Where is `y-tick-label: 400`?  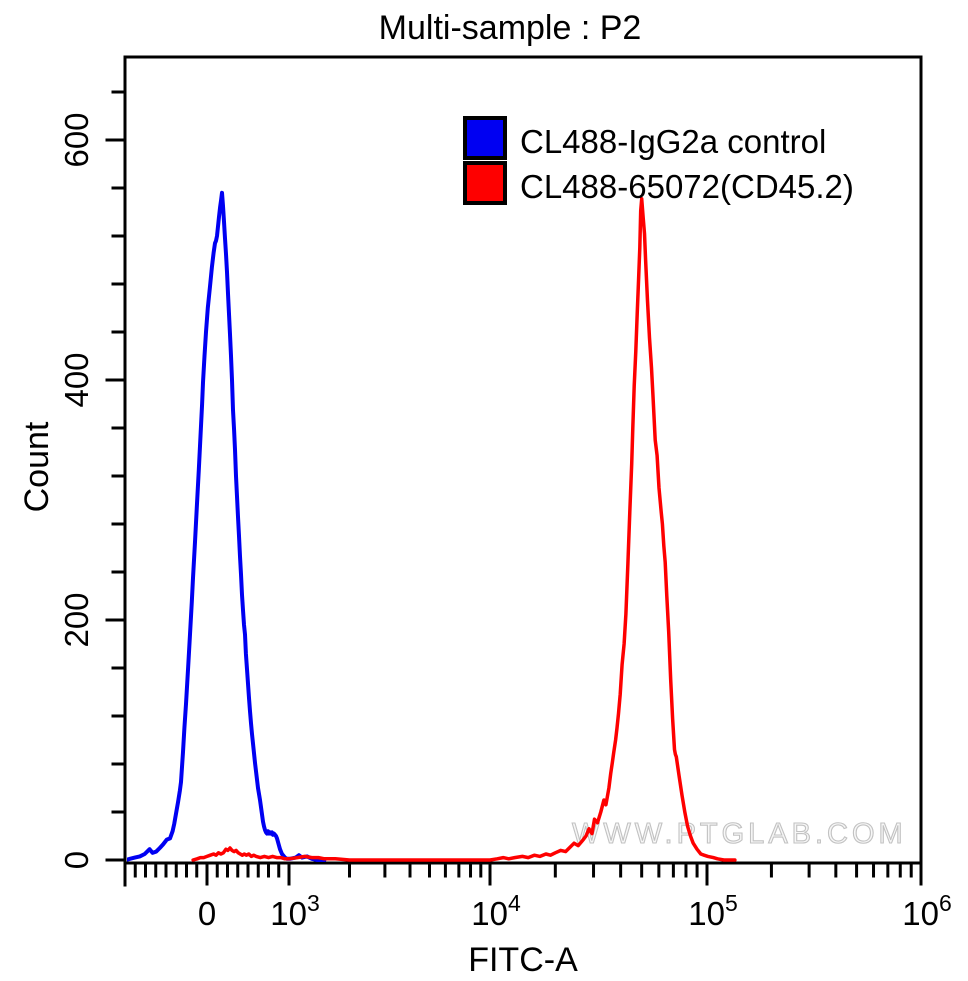
y-tick-label: 400 is located at coordinates (76, 379).